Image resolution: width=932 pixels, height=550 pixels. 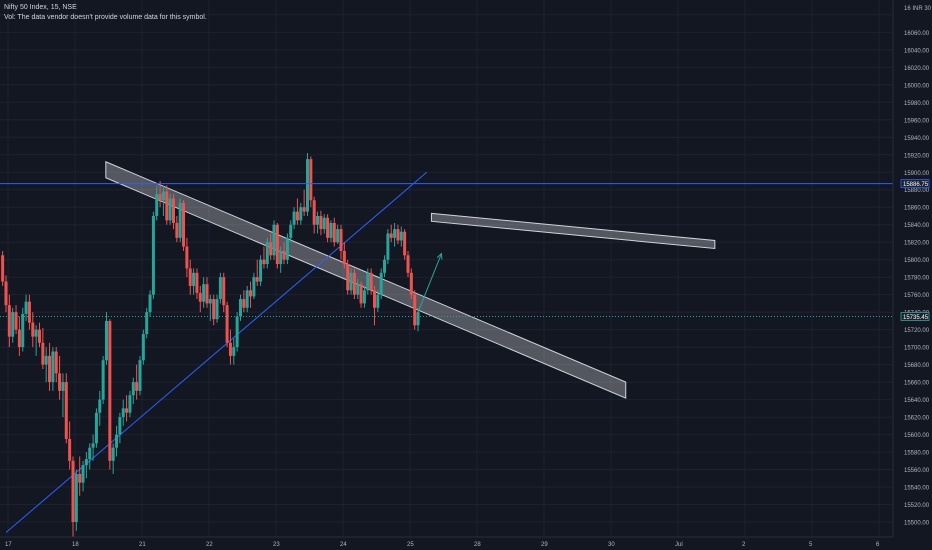 What do you see at coordinates (916, 318) in the screenshot?
I see `last-price-tag: 15735.45` at bounding box center [916, 318].